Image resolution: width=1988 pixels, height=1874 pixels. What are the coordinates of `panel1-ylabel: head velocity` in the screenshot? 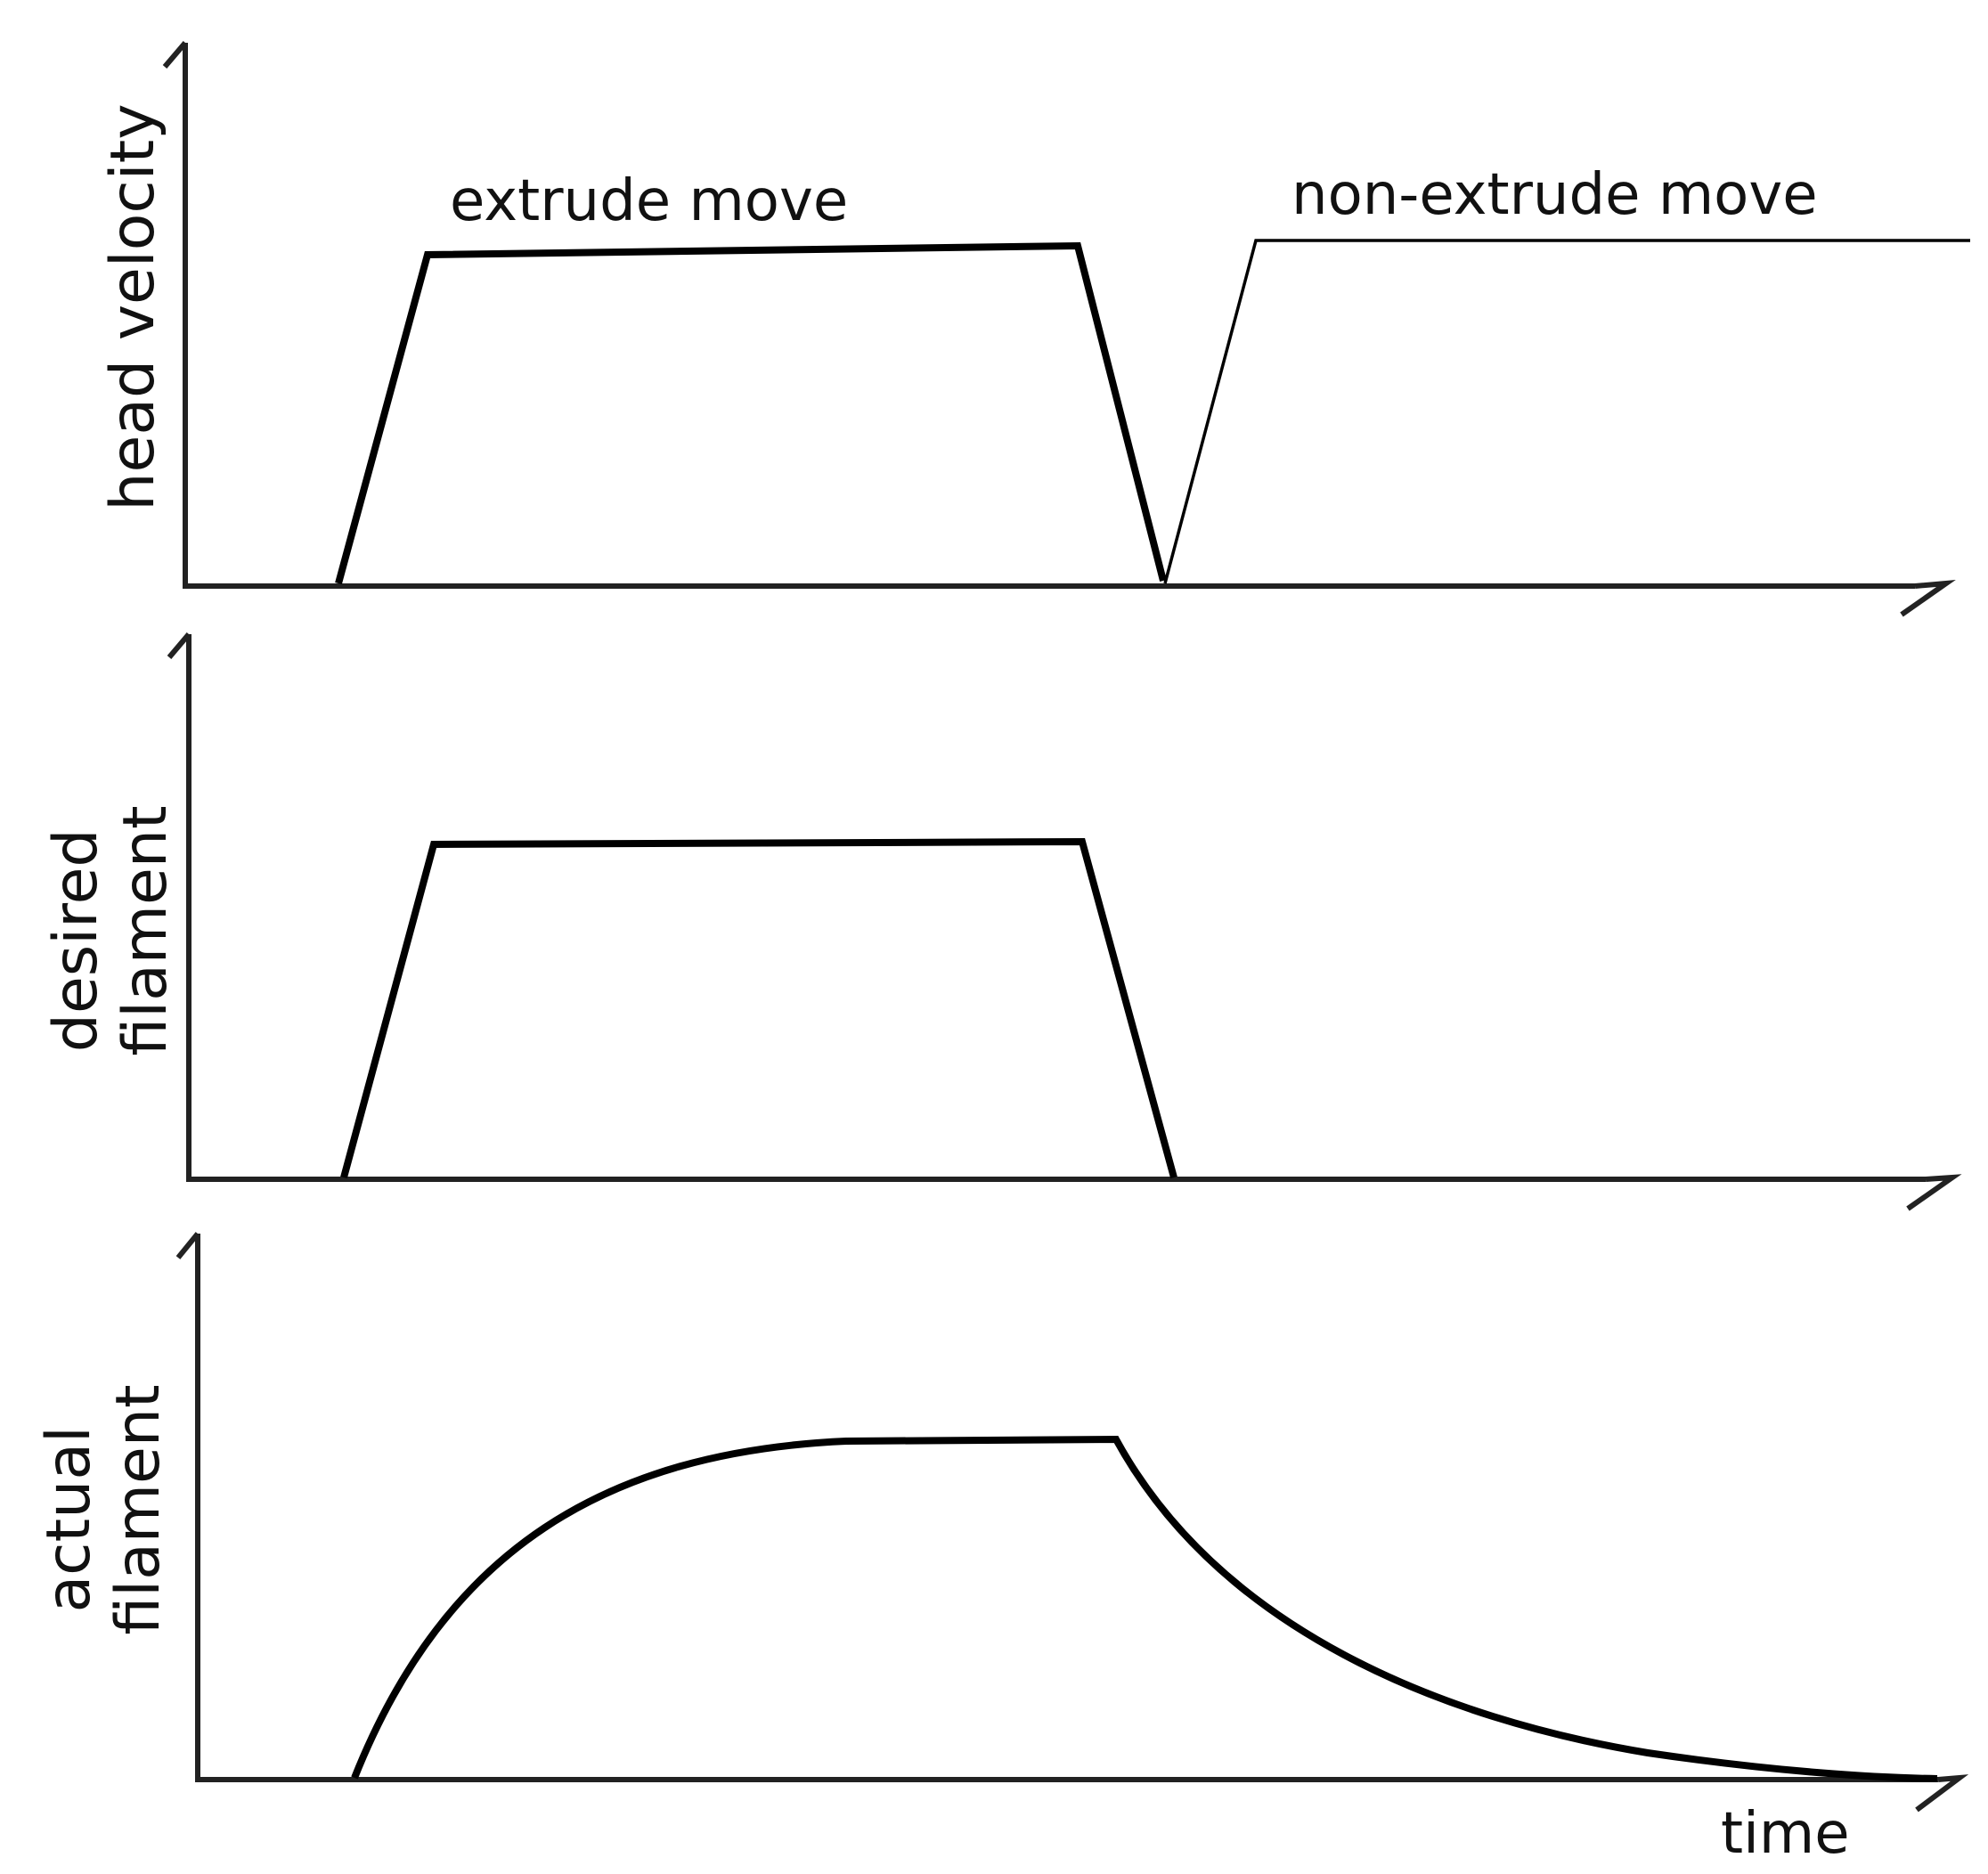 It's located at (133, 306).